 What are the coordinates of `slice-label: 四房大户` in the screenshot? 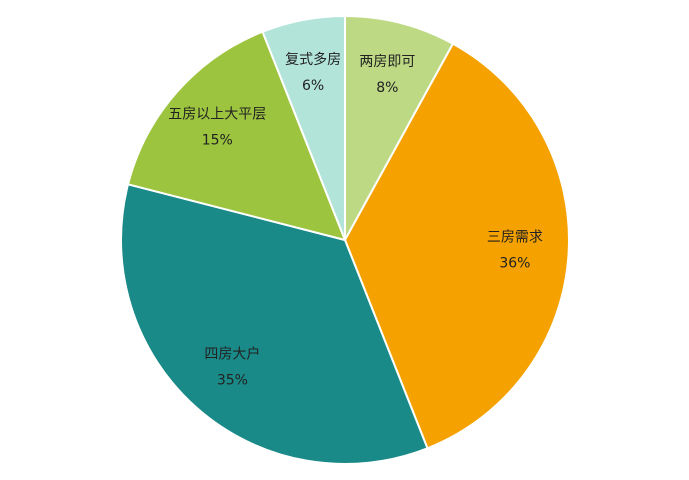 It's located at (232, 354).